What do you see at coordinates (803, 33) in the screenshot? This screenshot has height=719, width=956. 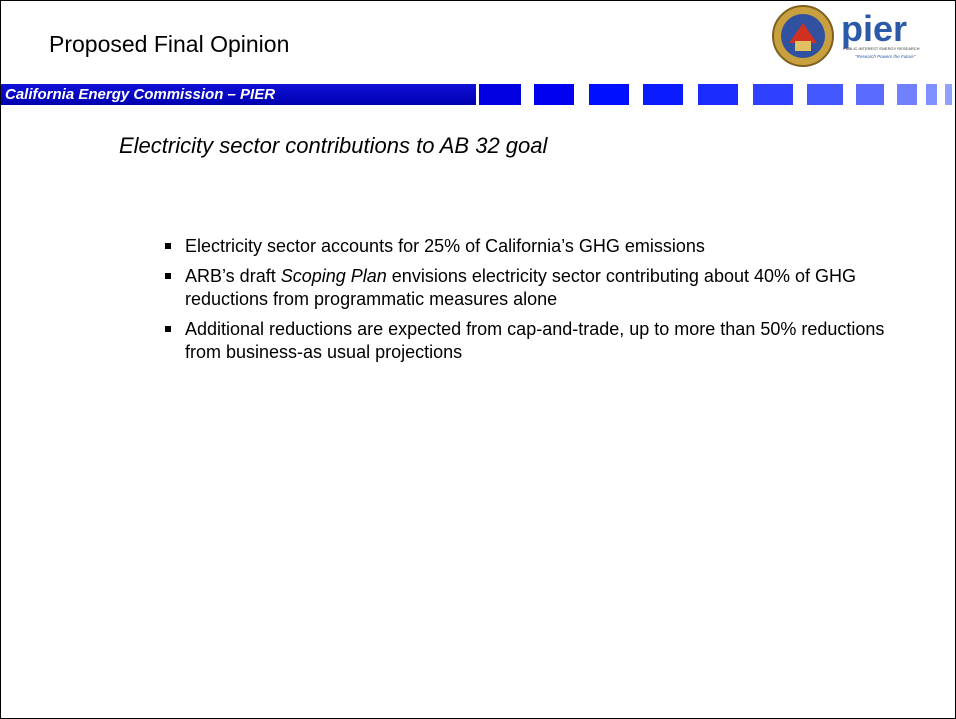 I see `seal-emblem` at bounding box center [803, 33].